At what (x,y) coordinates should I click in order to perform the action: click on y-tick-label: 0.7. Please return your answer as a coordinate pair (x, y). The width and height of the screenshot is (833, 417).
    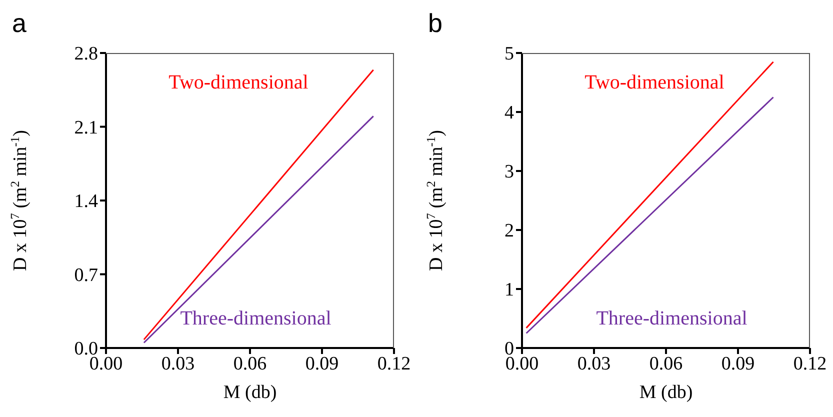
    Looking at the image, I should click on (86, 275).